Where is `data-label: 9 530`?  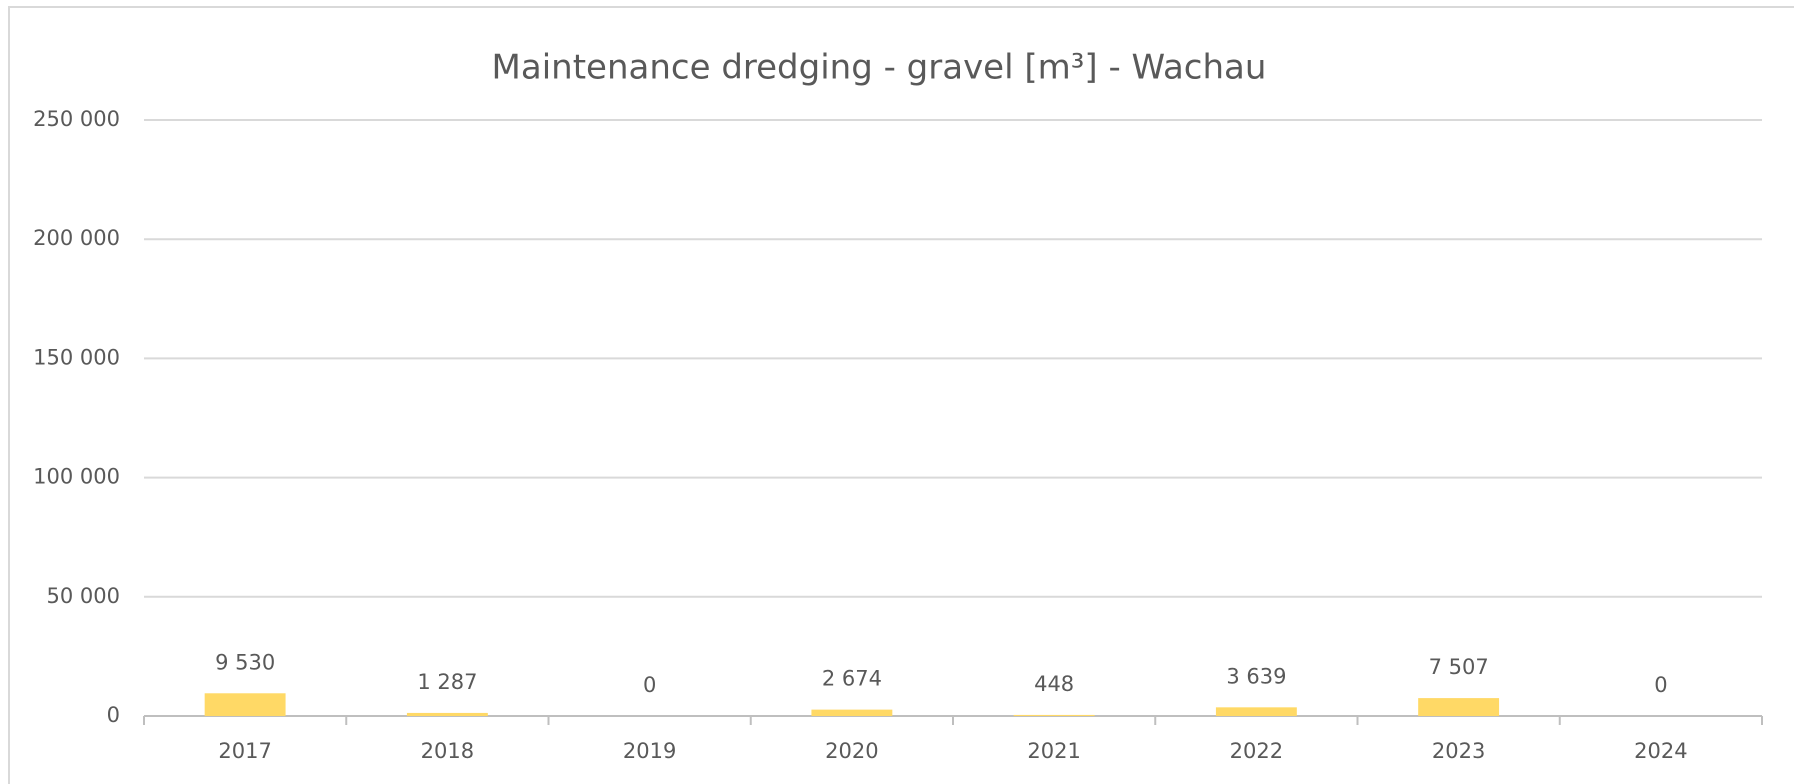
data-label: 9 530 is located at coordinates (245, 662).